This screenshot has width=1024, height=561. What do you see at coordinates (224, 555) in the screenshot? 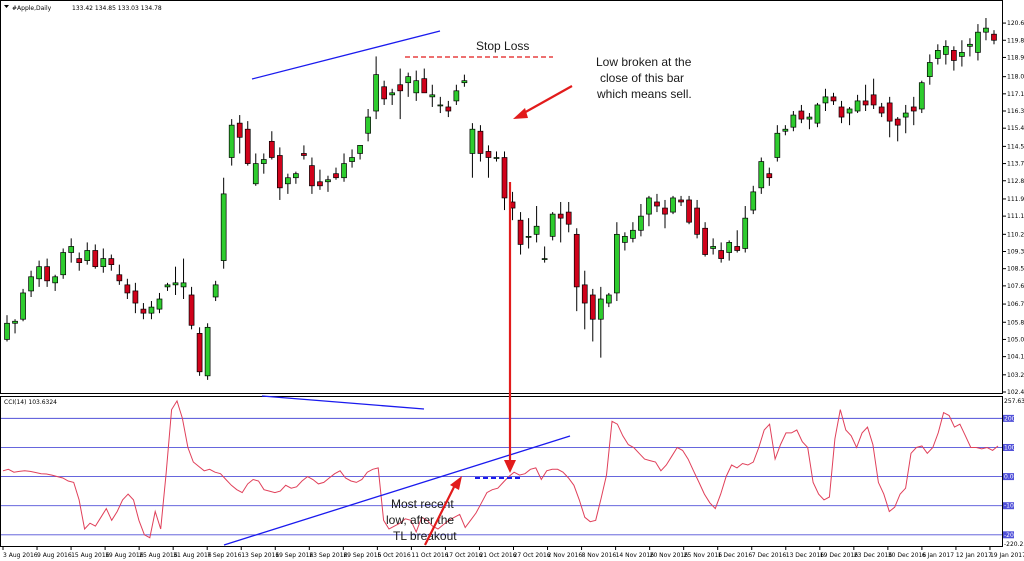
I see `date-tick-label: 7 Sep 2016` at bounding box center [224, 555].